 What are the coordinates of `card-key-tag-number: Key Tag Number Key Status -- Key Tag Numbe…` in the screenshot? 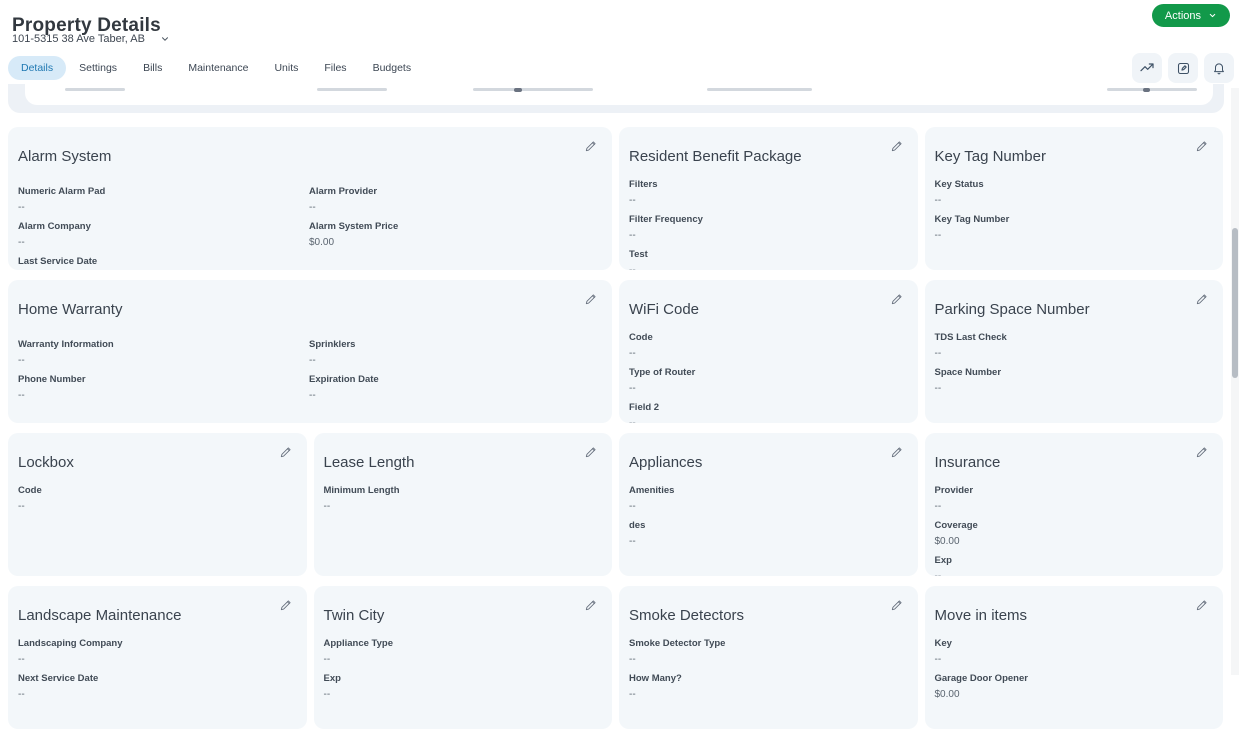 It's located at (1073, 198).